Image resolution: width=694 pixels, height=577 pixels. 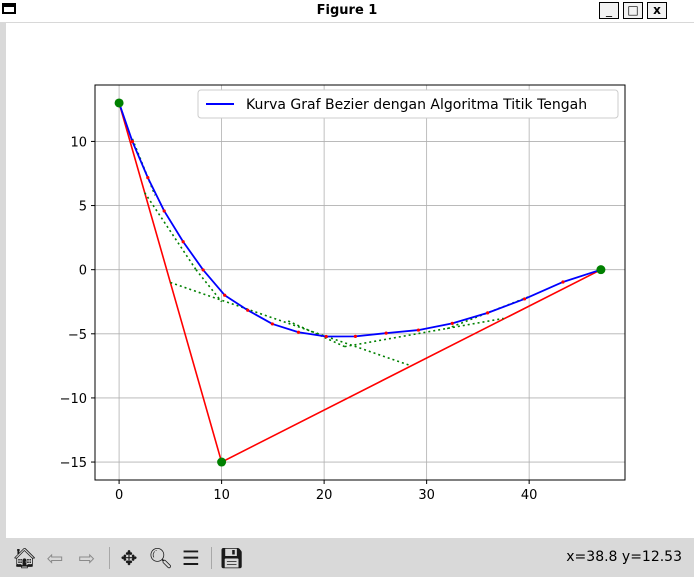 What do you see at coordinates (9, 8) in the screenshot?
I see `window-icon` at bounding box center [9, 8].